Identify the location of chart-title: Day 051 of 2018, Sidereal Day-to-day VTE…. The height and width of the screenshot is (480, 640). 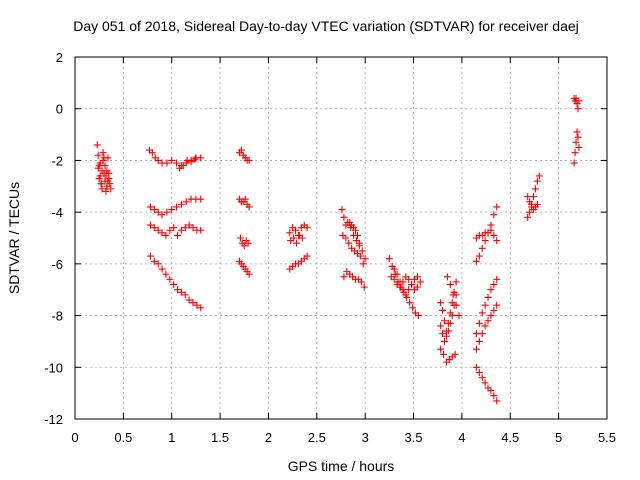
(326, 26).